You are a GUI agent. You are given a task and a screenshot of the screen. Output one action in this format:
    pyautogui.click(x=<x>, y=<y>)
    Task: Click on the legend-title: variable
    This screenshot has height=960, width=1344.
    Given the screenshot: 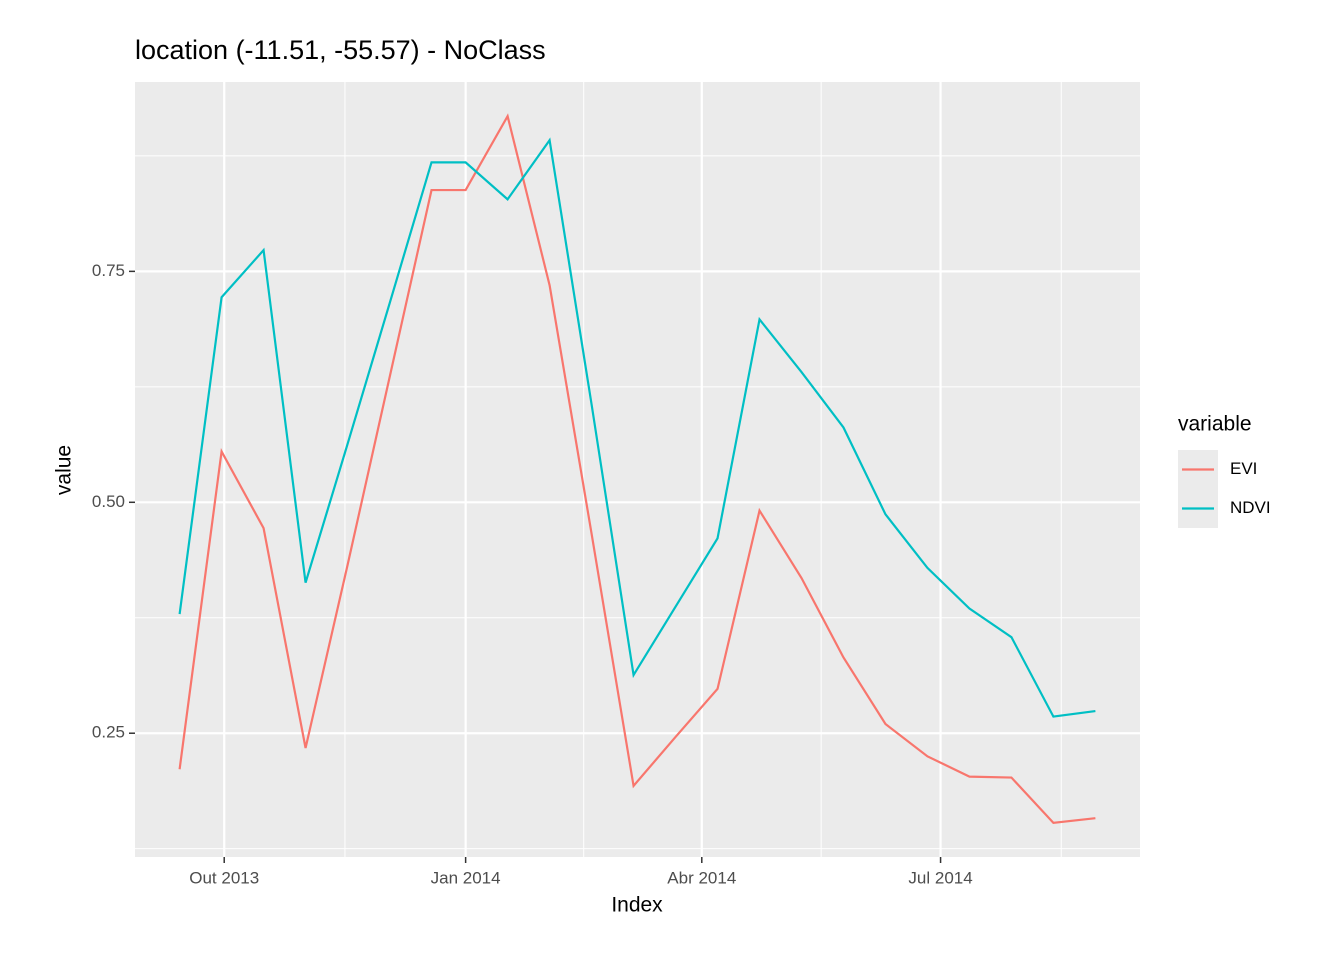 What is the action you would take?
    pyautogui.click(x=1215, y=424)
    